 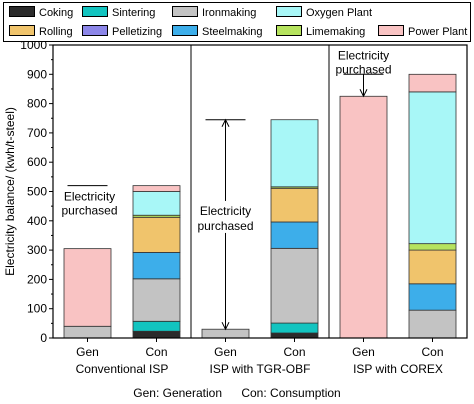 What do you see at coordinates (232, 32) in the screenshot?
I see `legend-label: Steelmaking` at bounding box center [232, 32].